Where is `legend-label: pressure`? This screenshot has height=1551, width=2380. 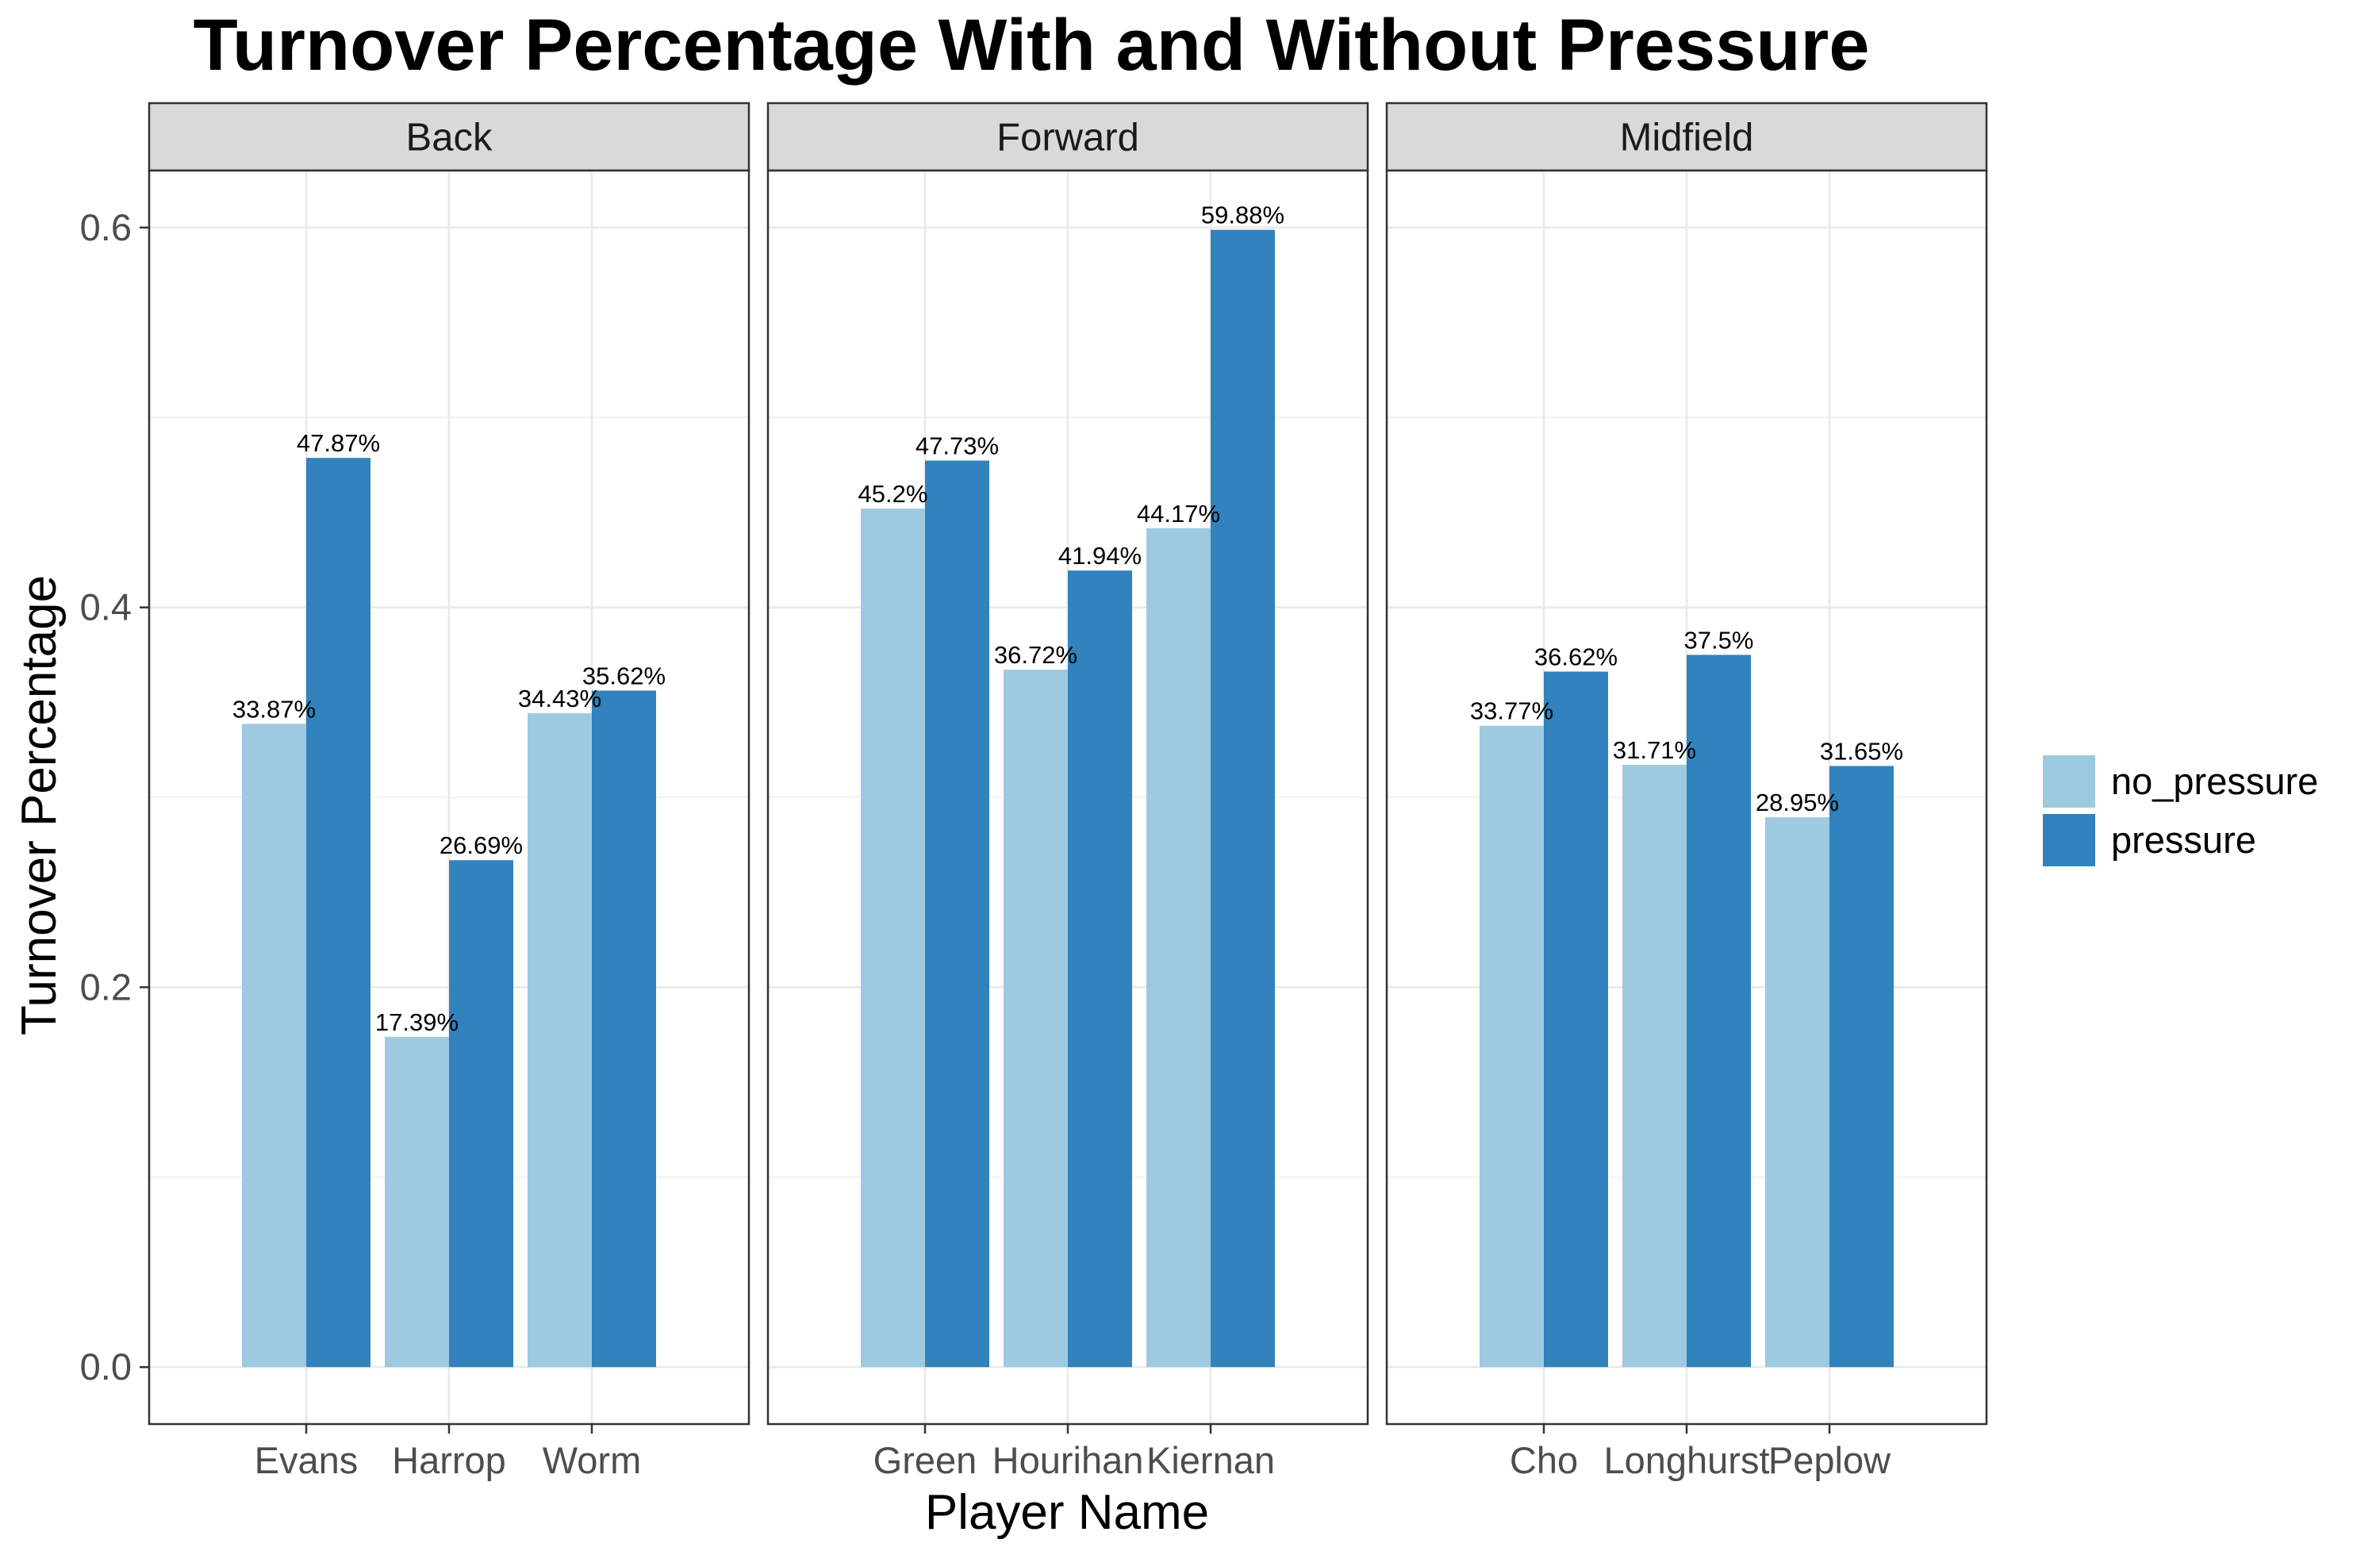
legend-label: pressure is located at coordinates (2183, 840).